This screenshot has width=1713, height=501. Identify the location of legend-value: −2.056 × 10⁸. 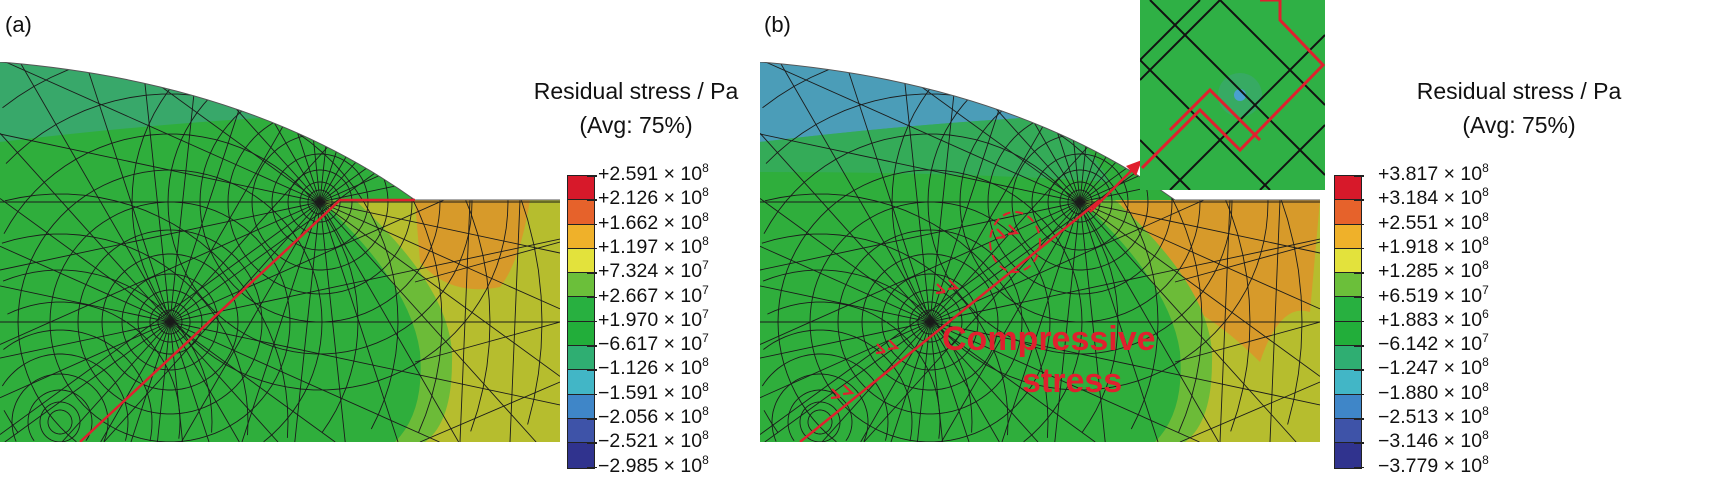
(653, 414).